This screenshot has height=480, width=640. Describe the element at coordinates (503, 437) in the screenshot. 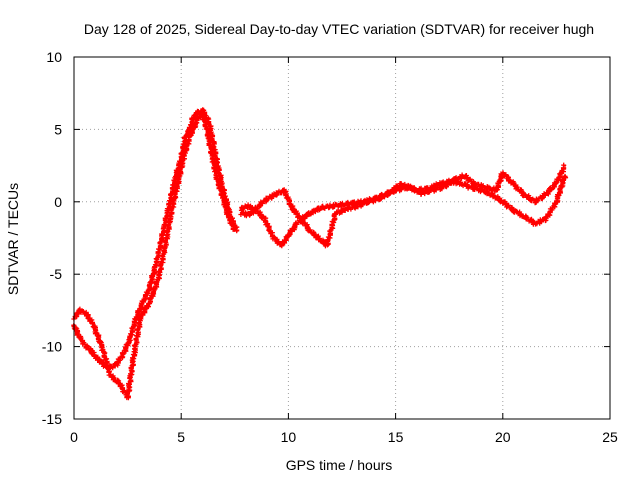

I see `x-tick-label: 20` at that location.